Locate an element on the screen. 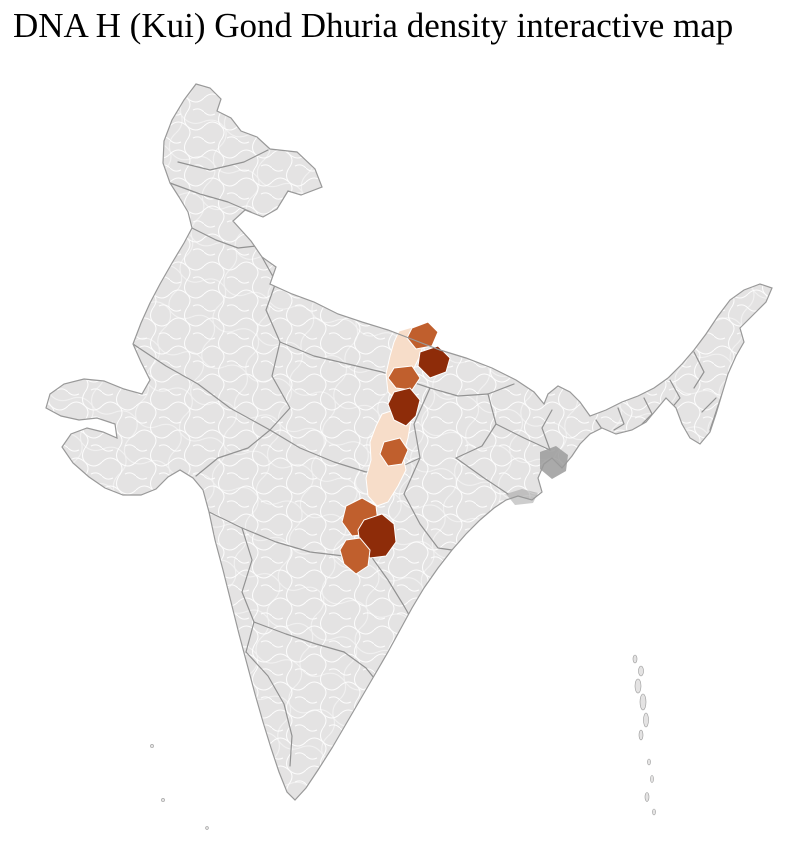 Image resolution: width=806 pixels, height=854 pixels. andaman-nicobar-islands is located at coordinates (644, 735).